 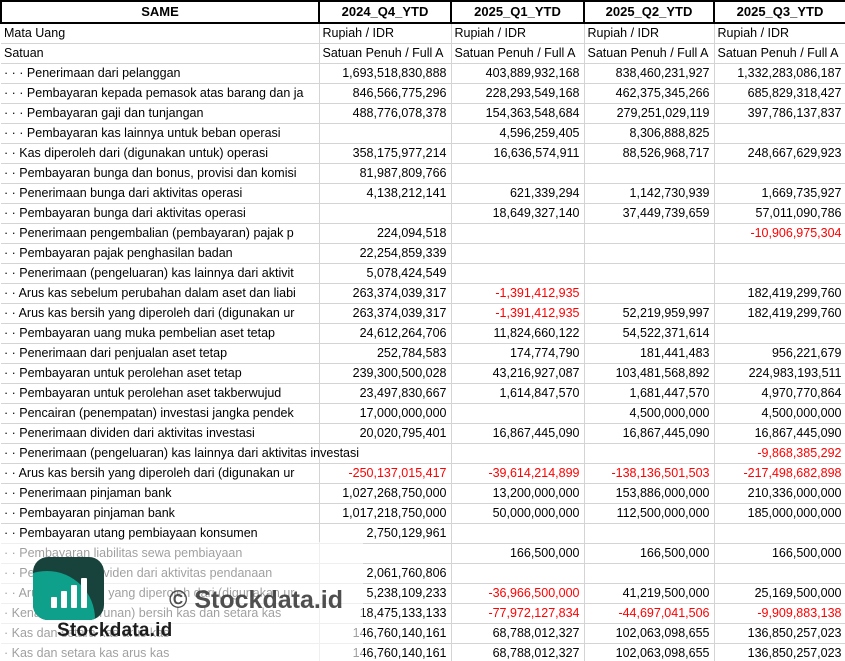 I want to click on value-cell: 210,336,000,000, so click(x=779, y=493).